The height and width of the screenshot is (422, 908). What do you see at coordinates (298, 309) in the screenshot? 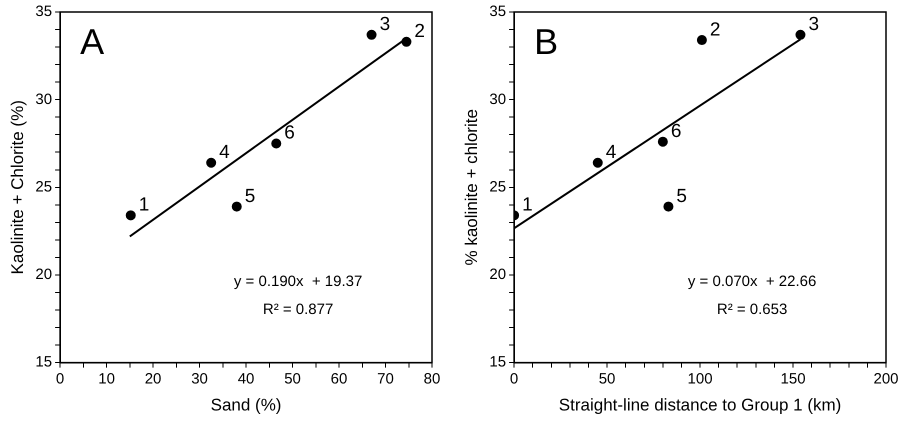
I see `annotation: R² = 0.877` at bounding box center [298, 309].